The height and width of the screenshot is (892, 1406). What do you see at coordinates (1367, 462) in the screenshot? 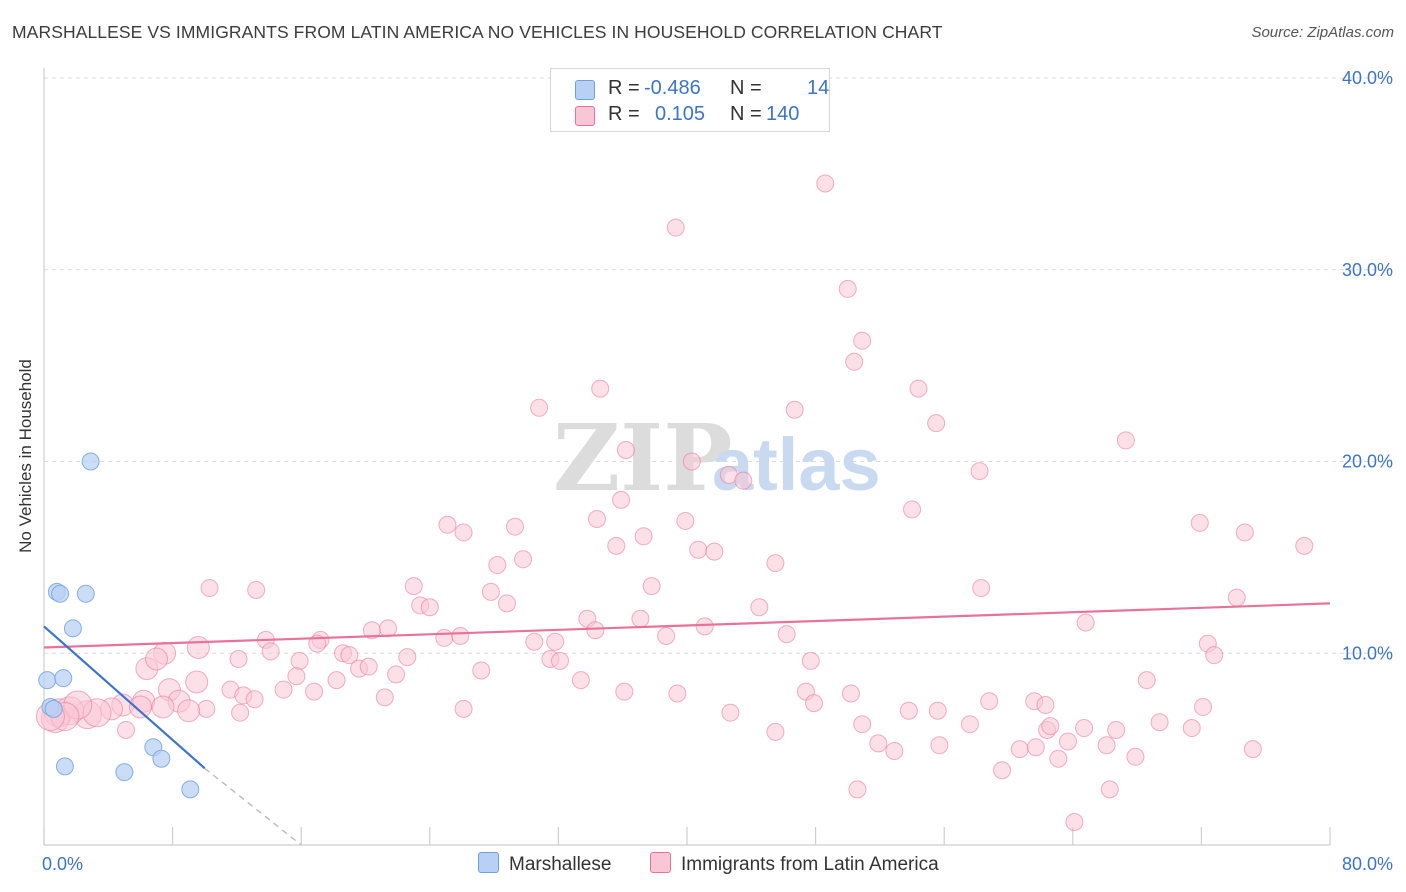
I see `y-tick-label: 20.0%` at bounding box center [1367, 462].